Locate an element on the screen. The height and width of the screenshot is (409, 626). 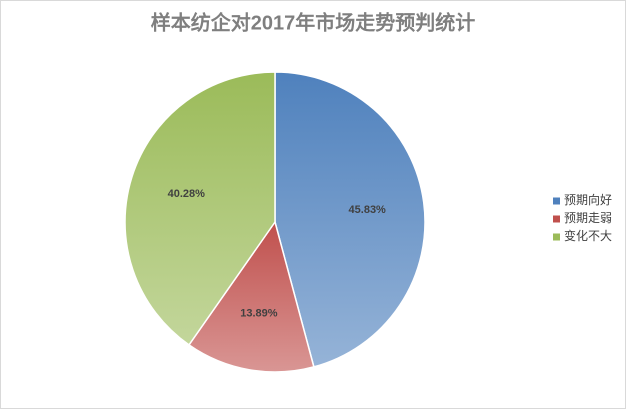
data-label: 40.28% is located at coordinates (187, 194).